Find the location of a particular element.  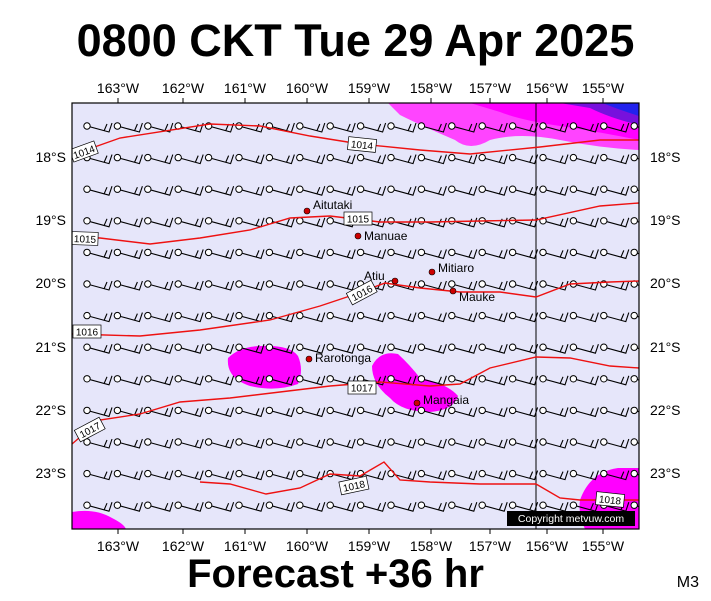

lon-label-bottom-2: 162°W is located at coordinates (183, 546).